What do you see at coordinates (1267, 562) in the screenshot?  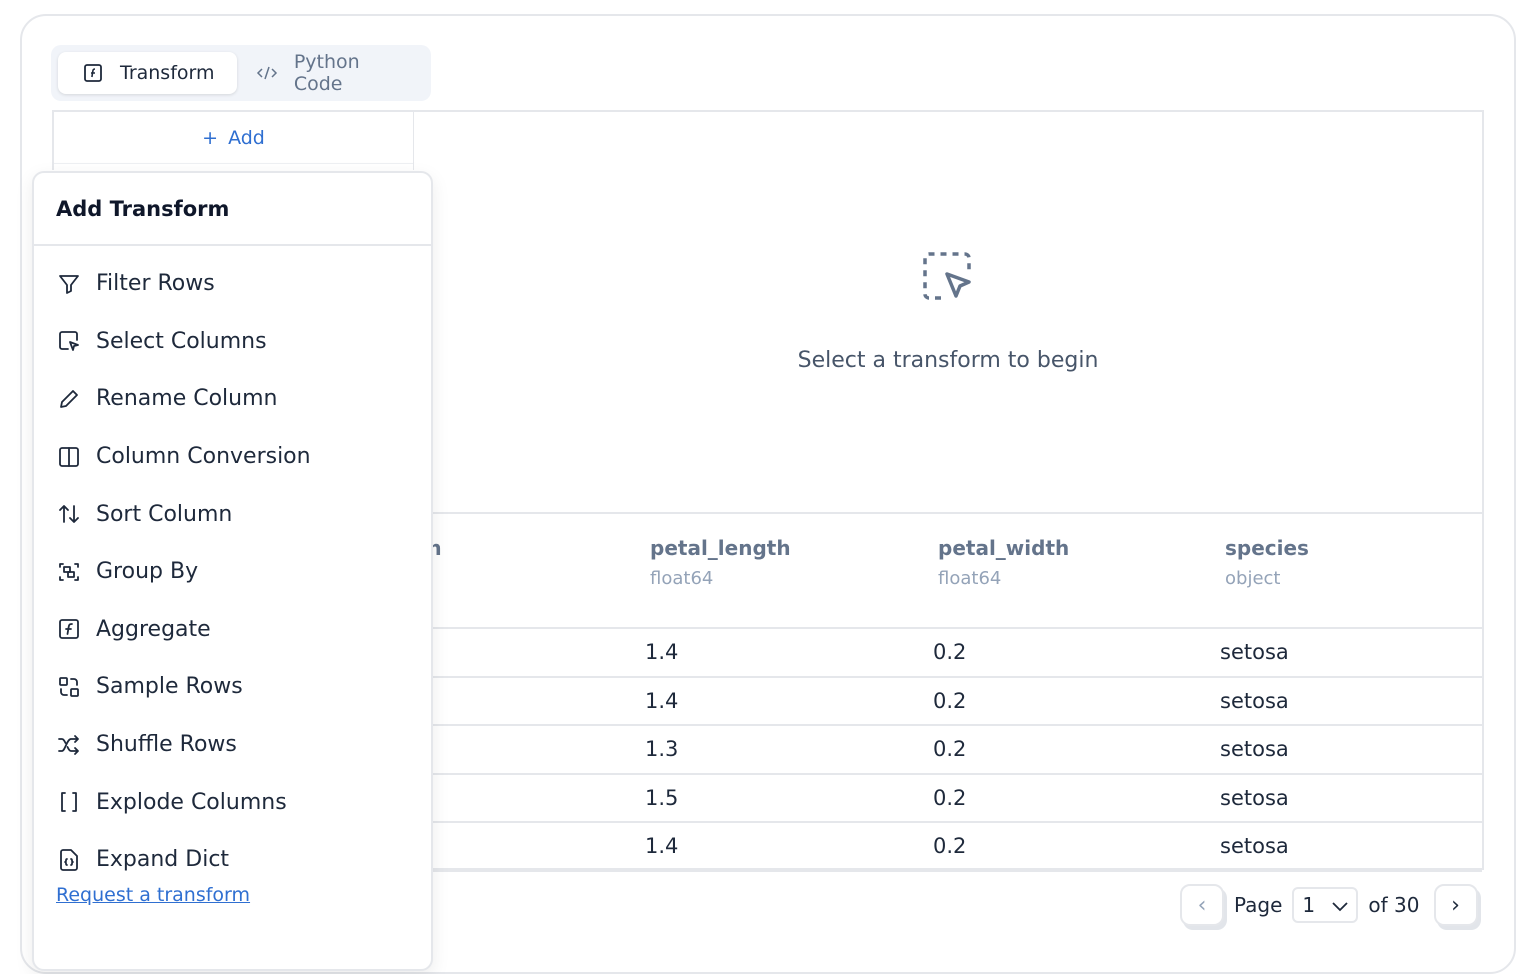 I see `column-header: species object` at bounding box center [1267, 562].